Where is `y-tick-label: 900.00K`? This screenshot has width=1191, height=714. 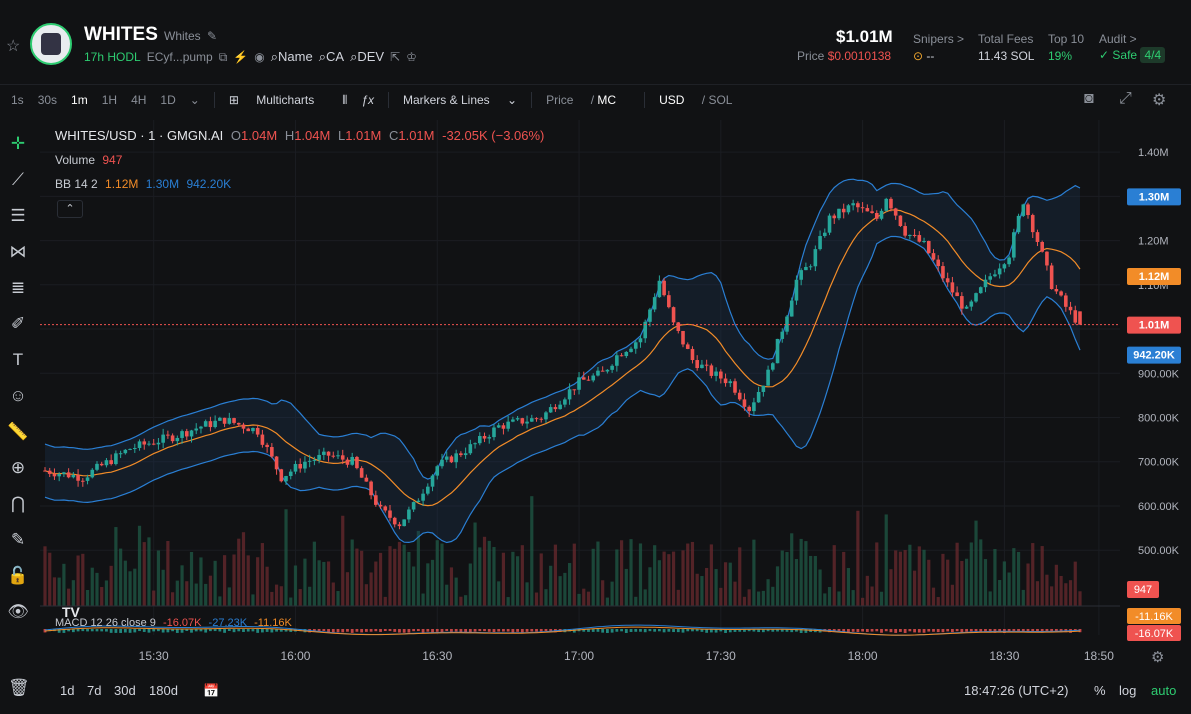 y-tick-label: 900.00K is located at coordinates (1159, 374).